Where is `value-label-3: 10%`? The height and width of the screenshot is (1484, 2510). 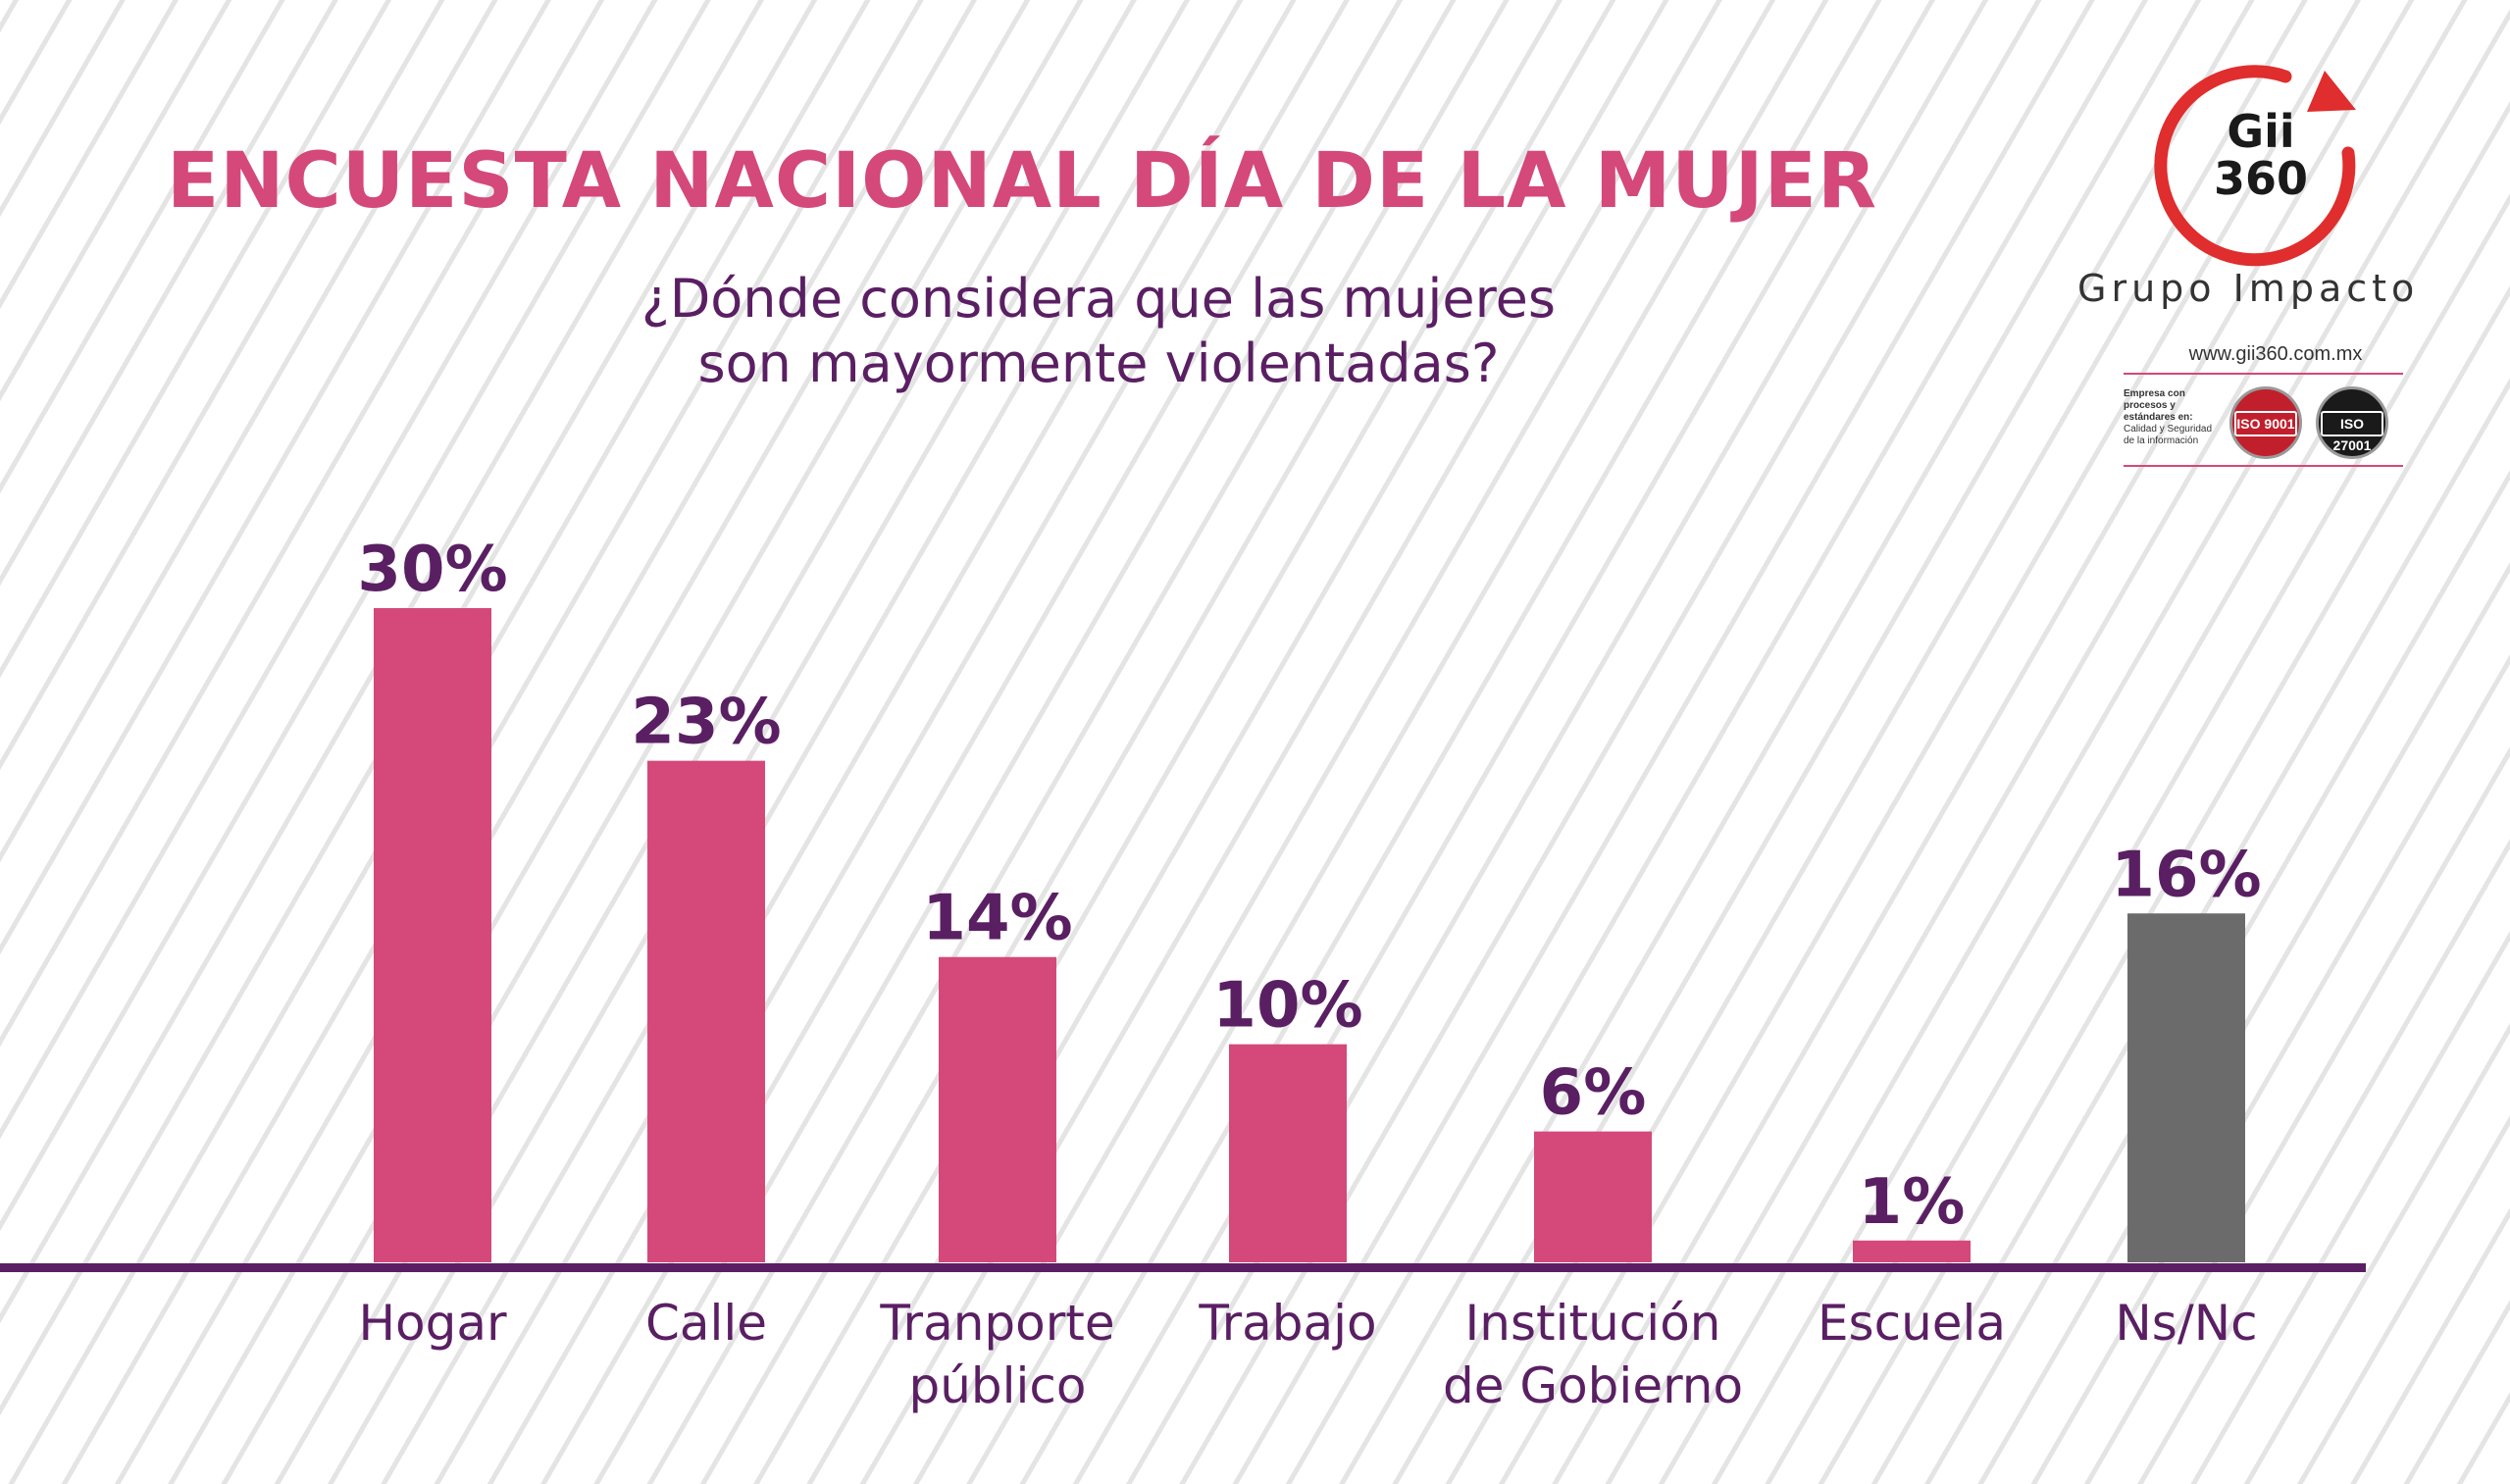 value-label-3: 10% is located at coordinates (1287, 1006).